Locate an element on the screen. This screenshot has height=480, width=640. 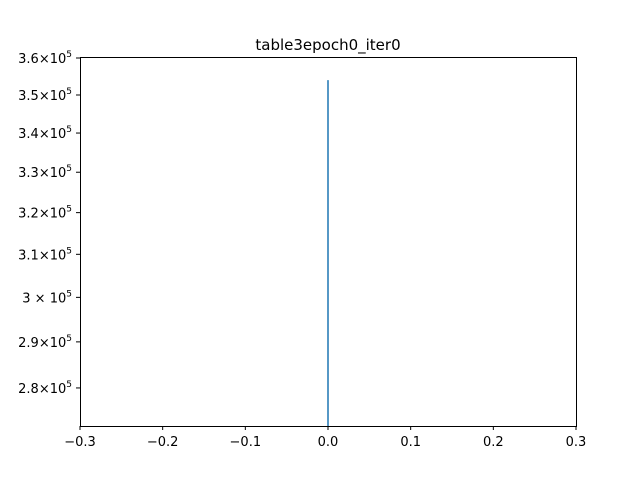
y-tick-label: 3.1×10⁵ is located at coordinates (45, 254).